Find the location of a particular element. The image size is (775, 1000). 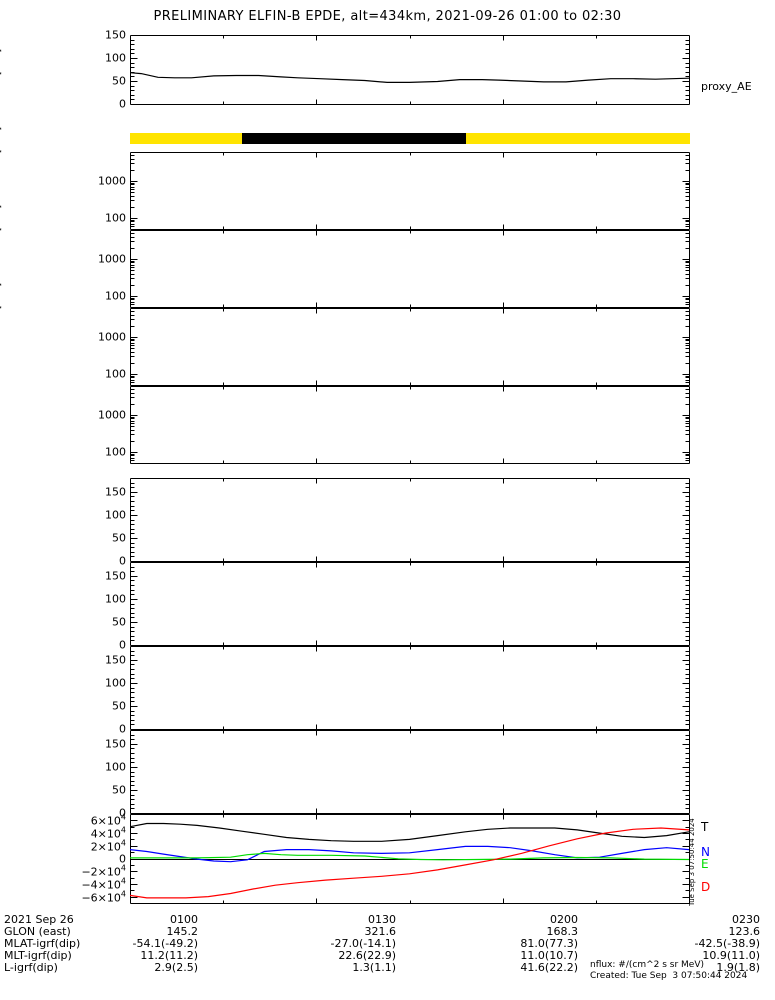

axis-value: 11.0(10.7) is located at coordinates (549, 955).